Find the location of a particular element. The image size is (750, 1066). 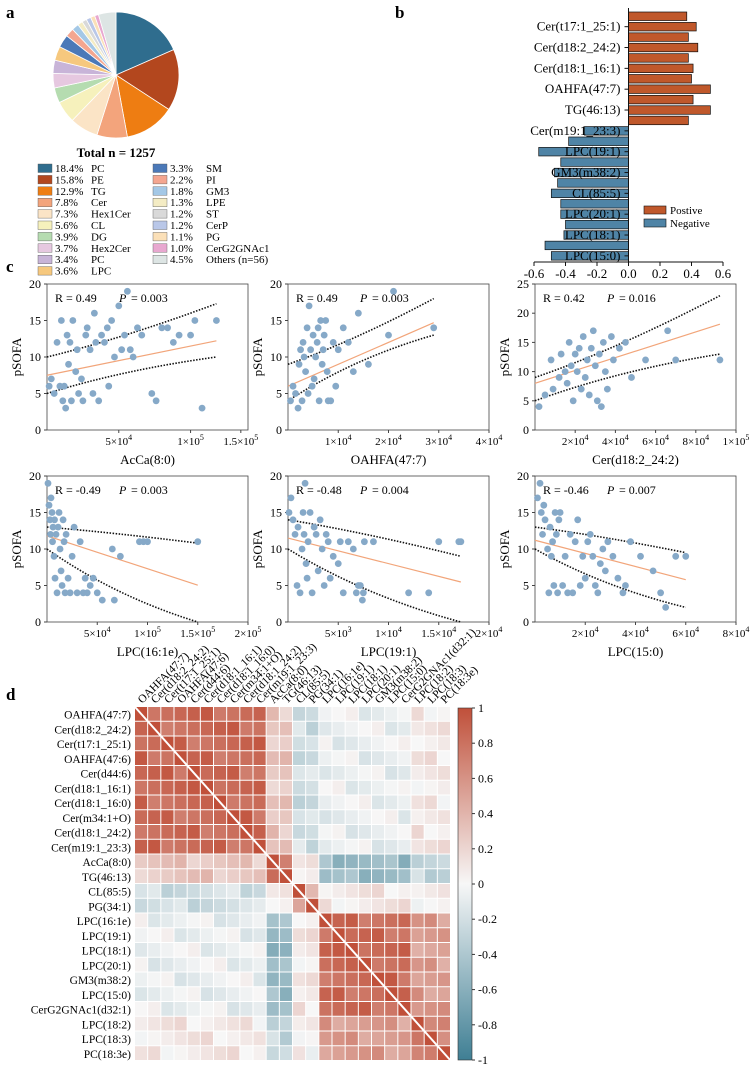

stat-p-label: P is located at coordinates (363, 298).